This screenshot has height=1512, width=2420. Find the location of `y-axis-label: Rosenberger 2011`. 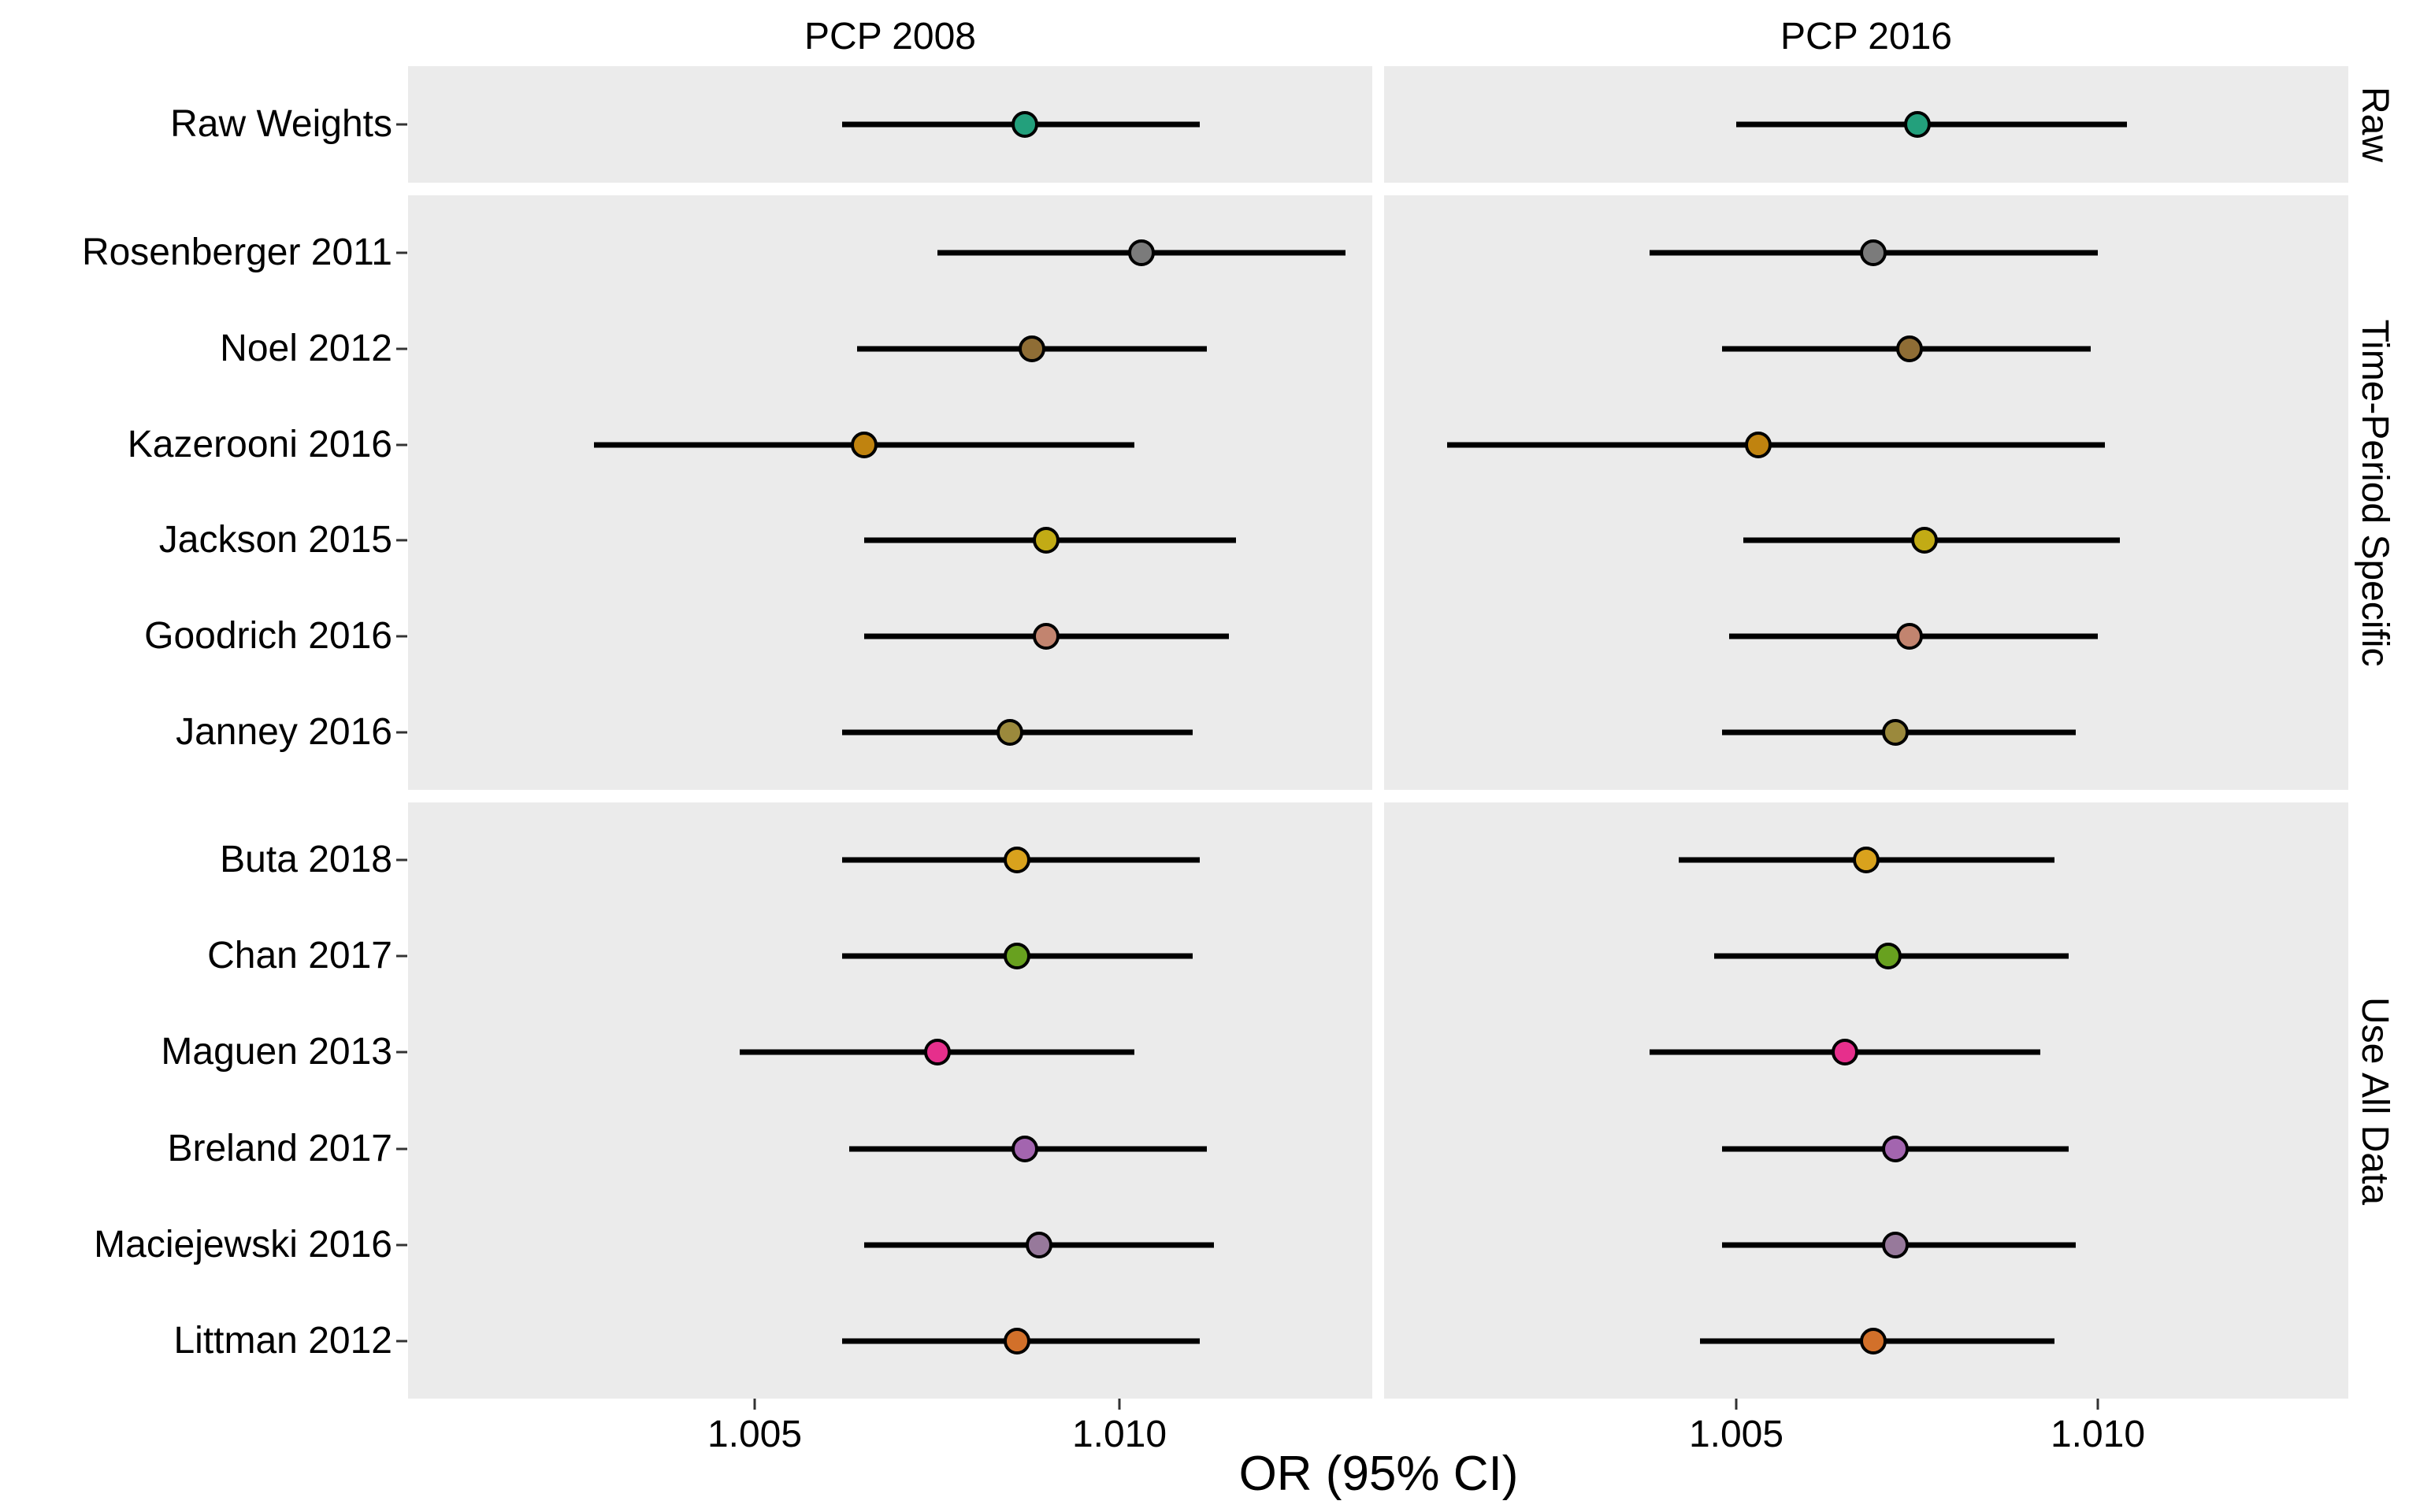

y-axis-label: Rosenberger 2011 is located at coordinates (236, 253).